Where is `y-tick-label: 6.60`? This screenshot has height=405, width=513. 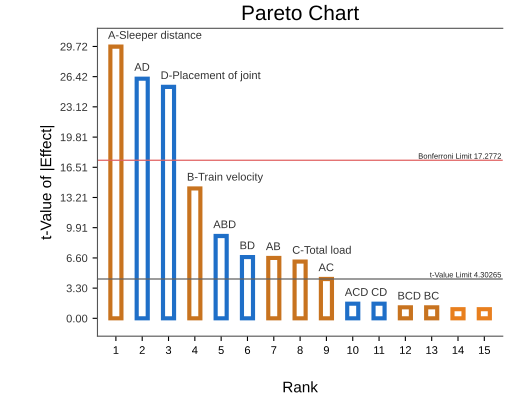
y-tick-label: 6.60 is located at coordinates (77, 258).